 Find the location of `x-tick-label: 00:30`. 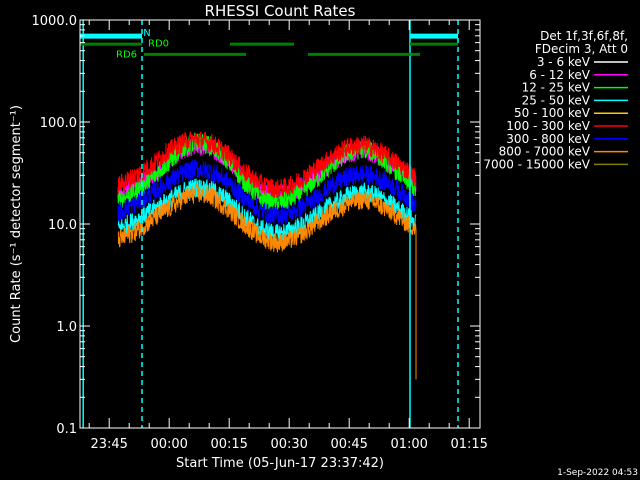

x-tick-label: 00:30 is located at coordinates (288, 444).